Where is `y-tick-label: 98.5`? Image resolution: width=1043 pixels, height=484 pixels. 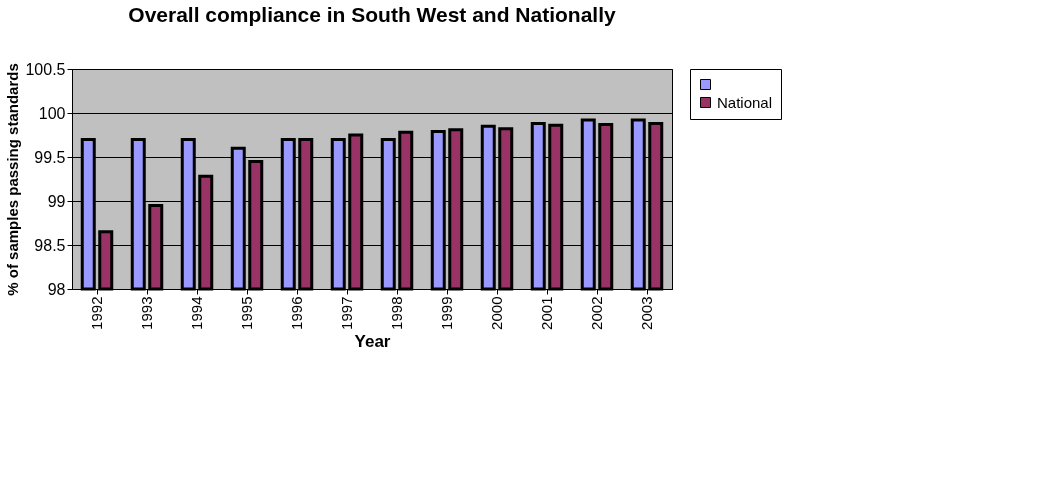 y-tick-label: 98.5 is located at coordinates (50, 245).